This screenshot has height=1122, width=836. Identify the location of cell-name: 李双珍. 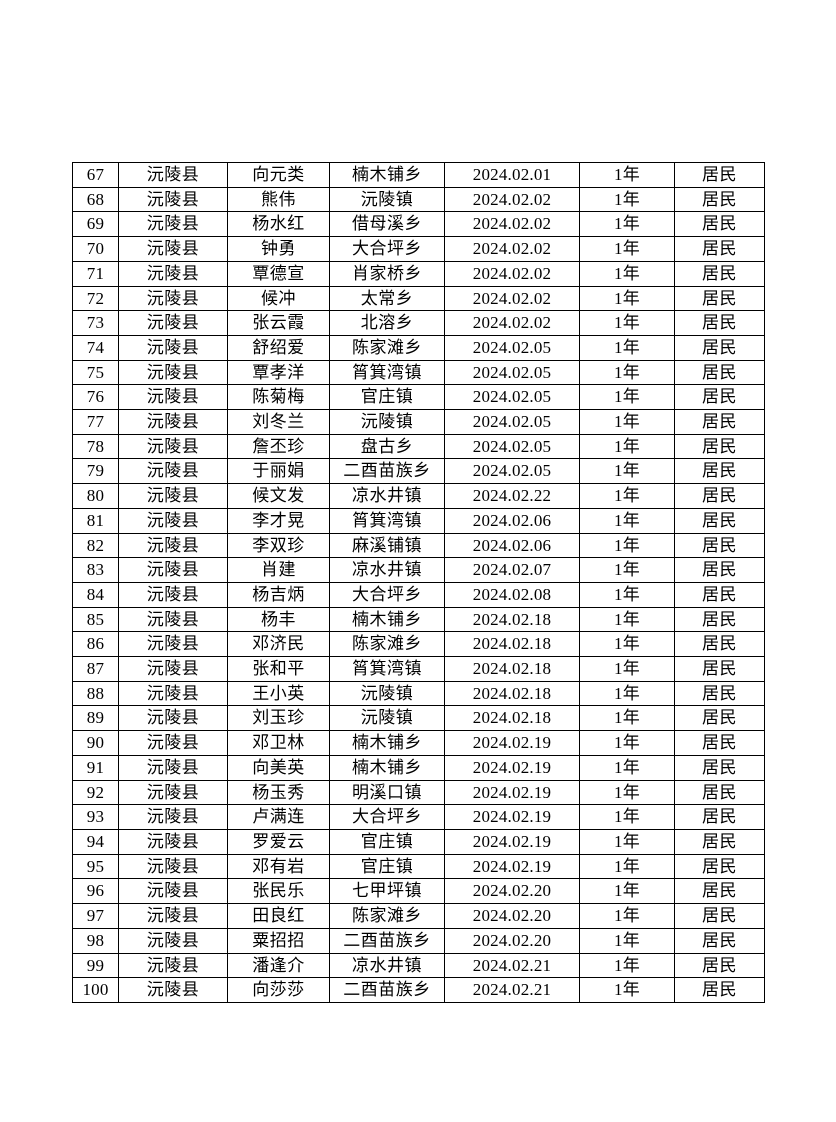
(278, 545).